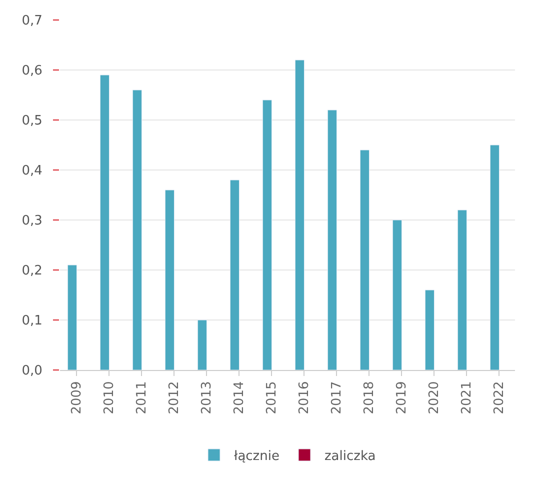  What do you see at coordinates (239, 397) in the screenshot?
I see `x-tick-label: 2014` at bounding box center [239, 397].